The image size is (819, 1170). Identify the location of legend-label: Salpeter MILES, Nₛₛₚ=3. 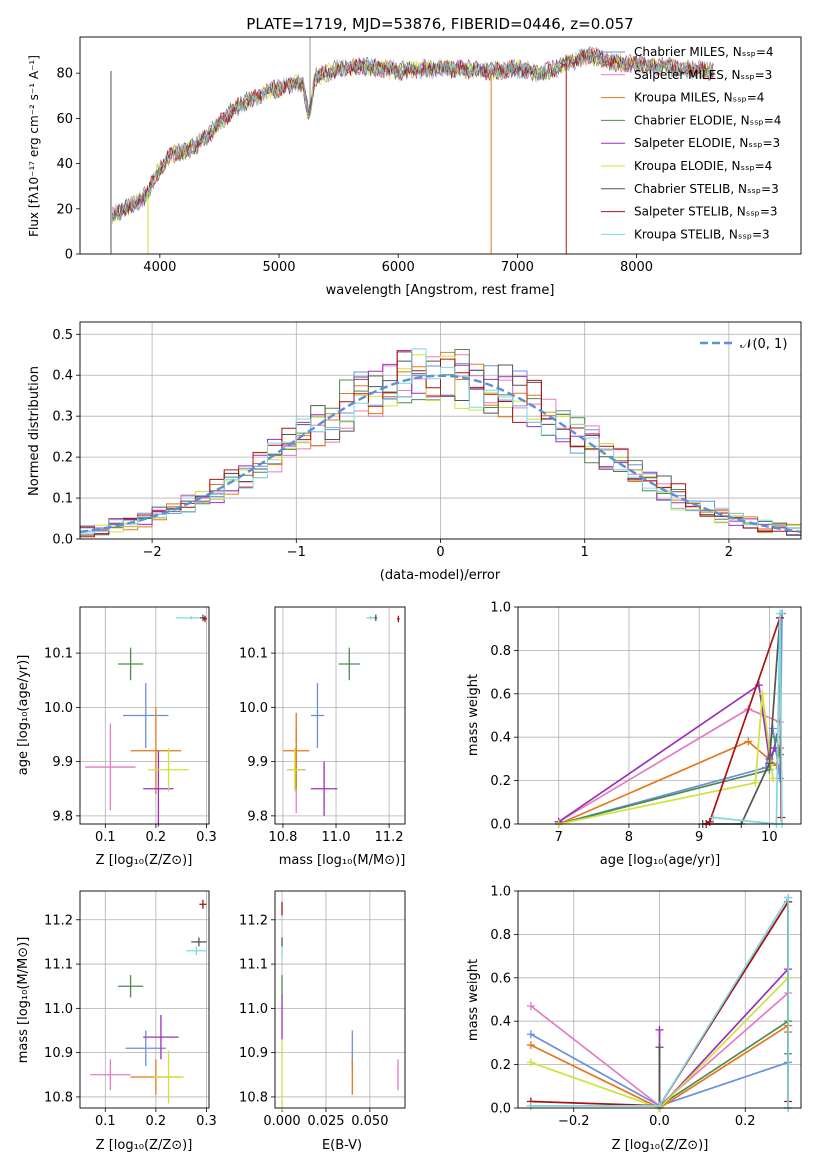
(703, 75).